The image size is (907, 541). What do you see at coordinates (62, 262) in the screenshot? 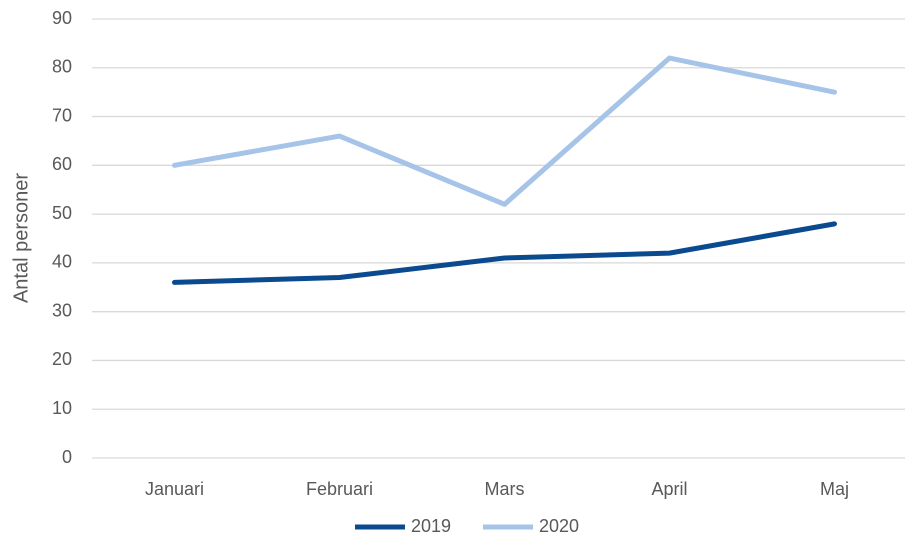
I see `y-tick-label: 40` at bounding box center [62, 262].